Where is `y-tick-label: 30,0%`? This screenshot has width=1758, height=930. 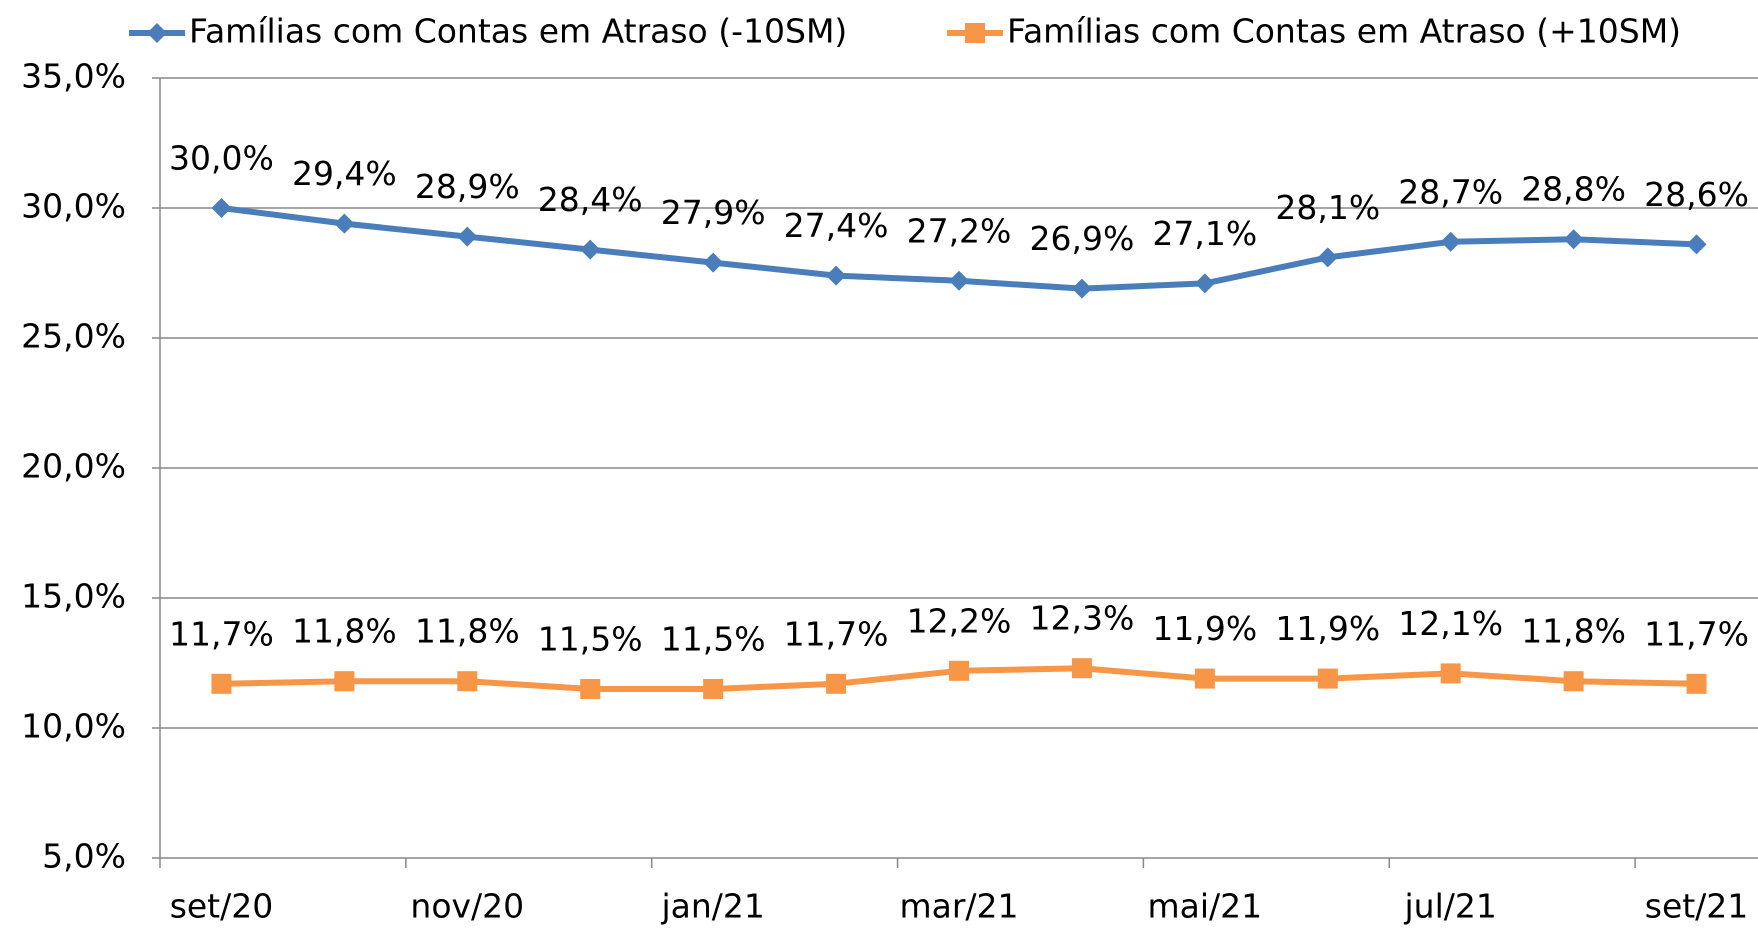
y-tick-label: 30,0% is located at coordinates (73, 206).